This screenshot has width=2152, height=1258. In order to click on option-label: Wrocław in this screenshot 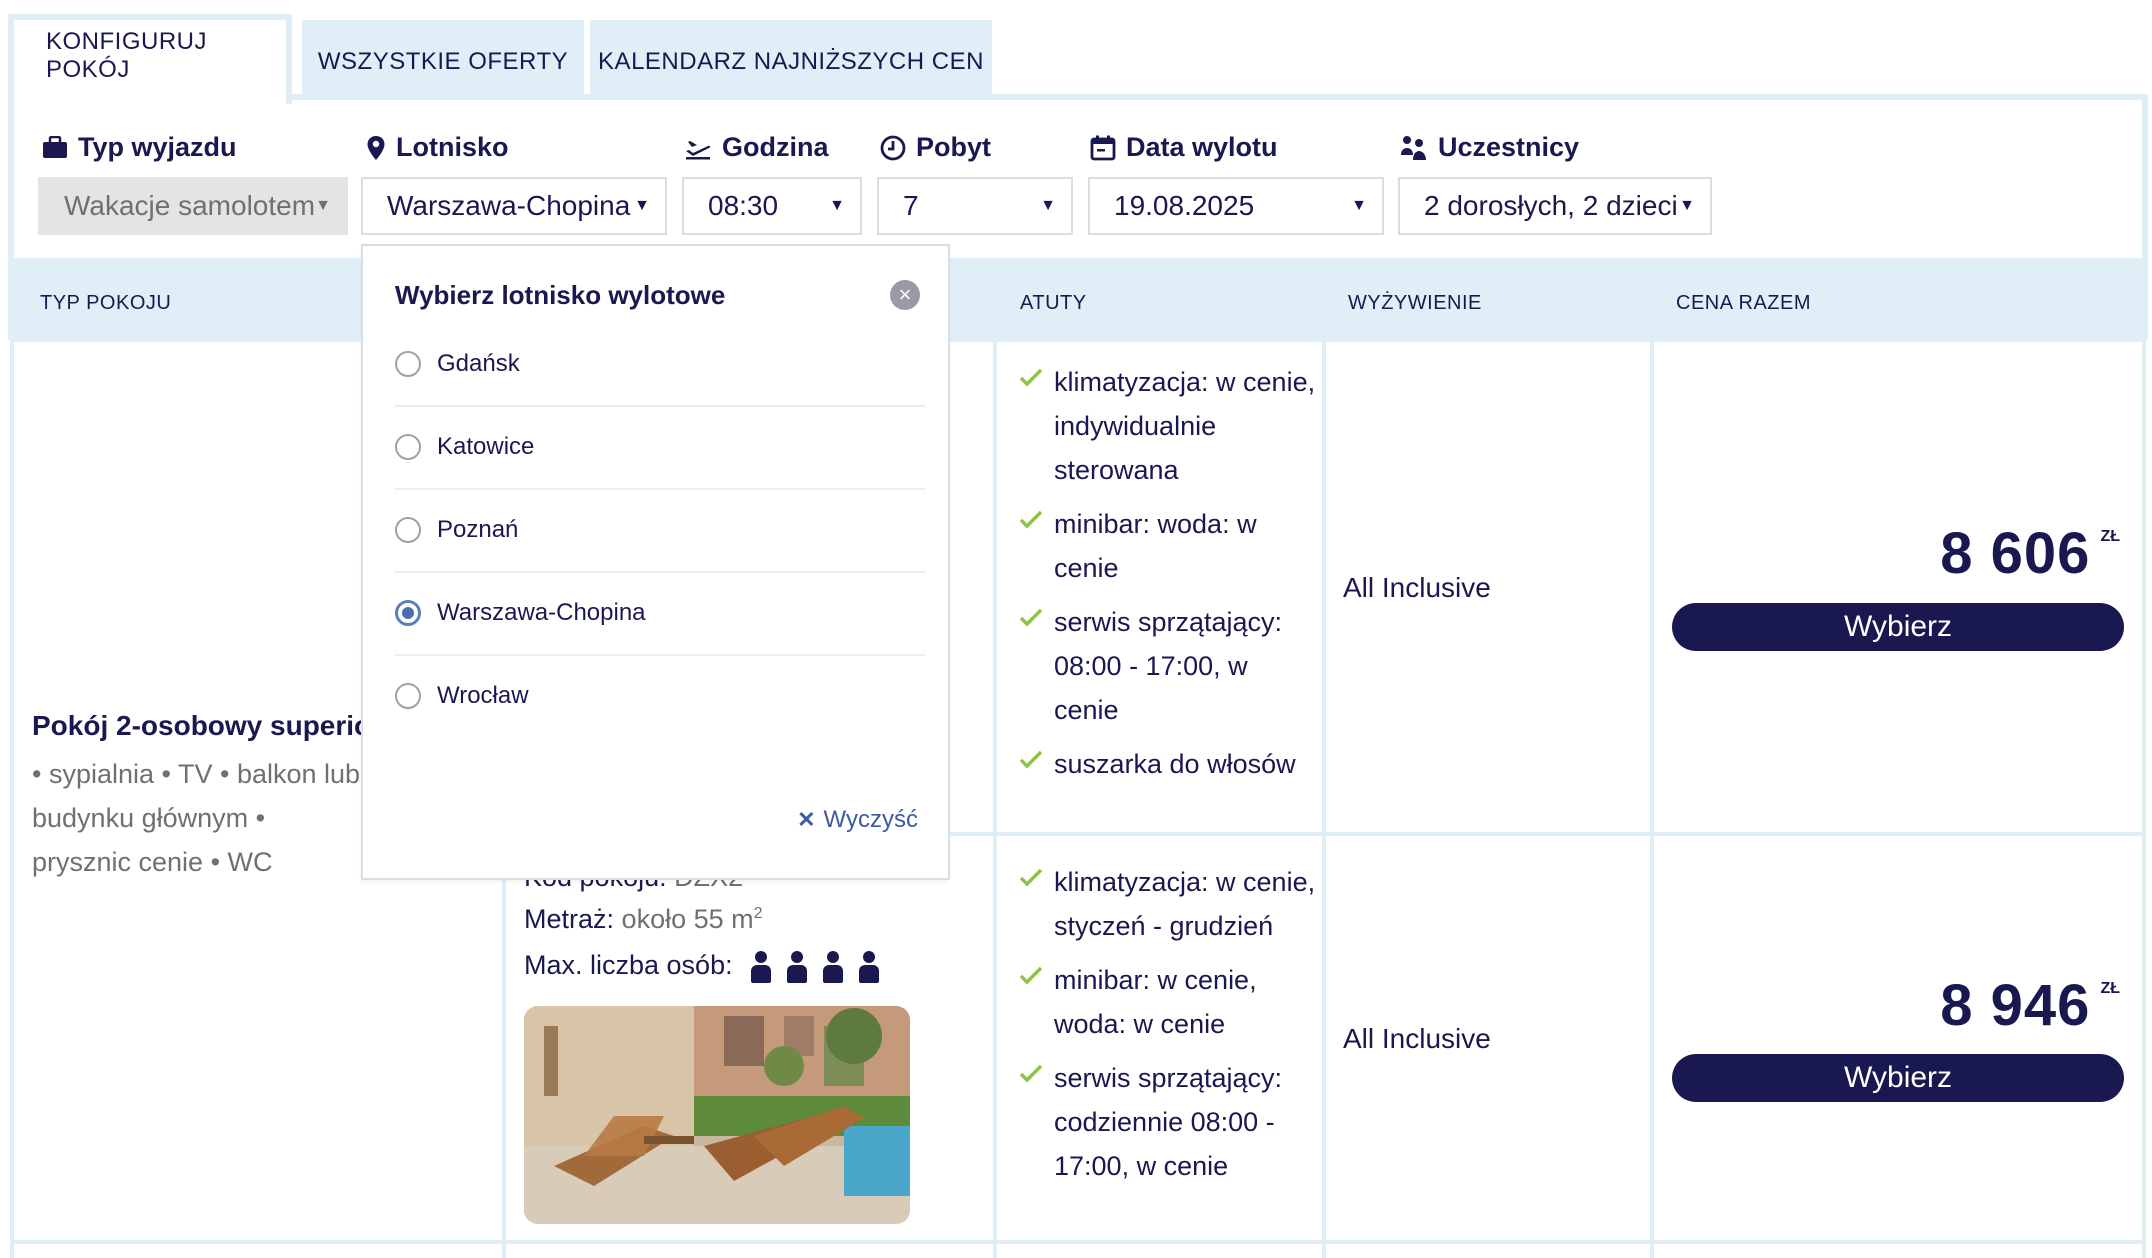, I will do `click(483, 695)`.